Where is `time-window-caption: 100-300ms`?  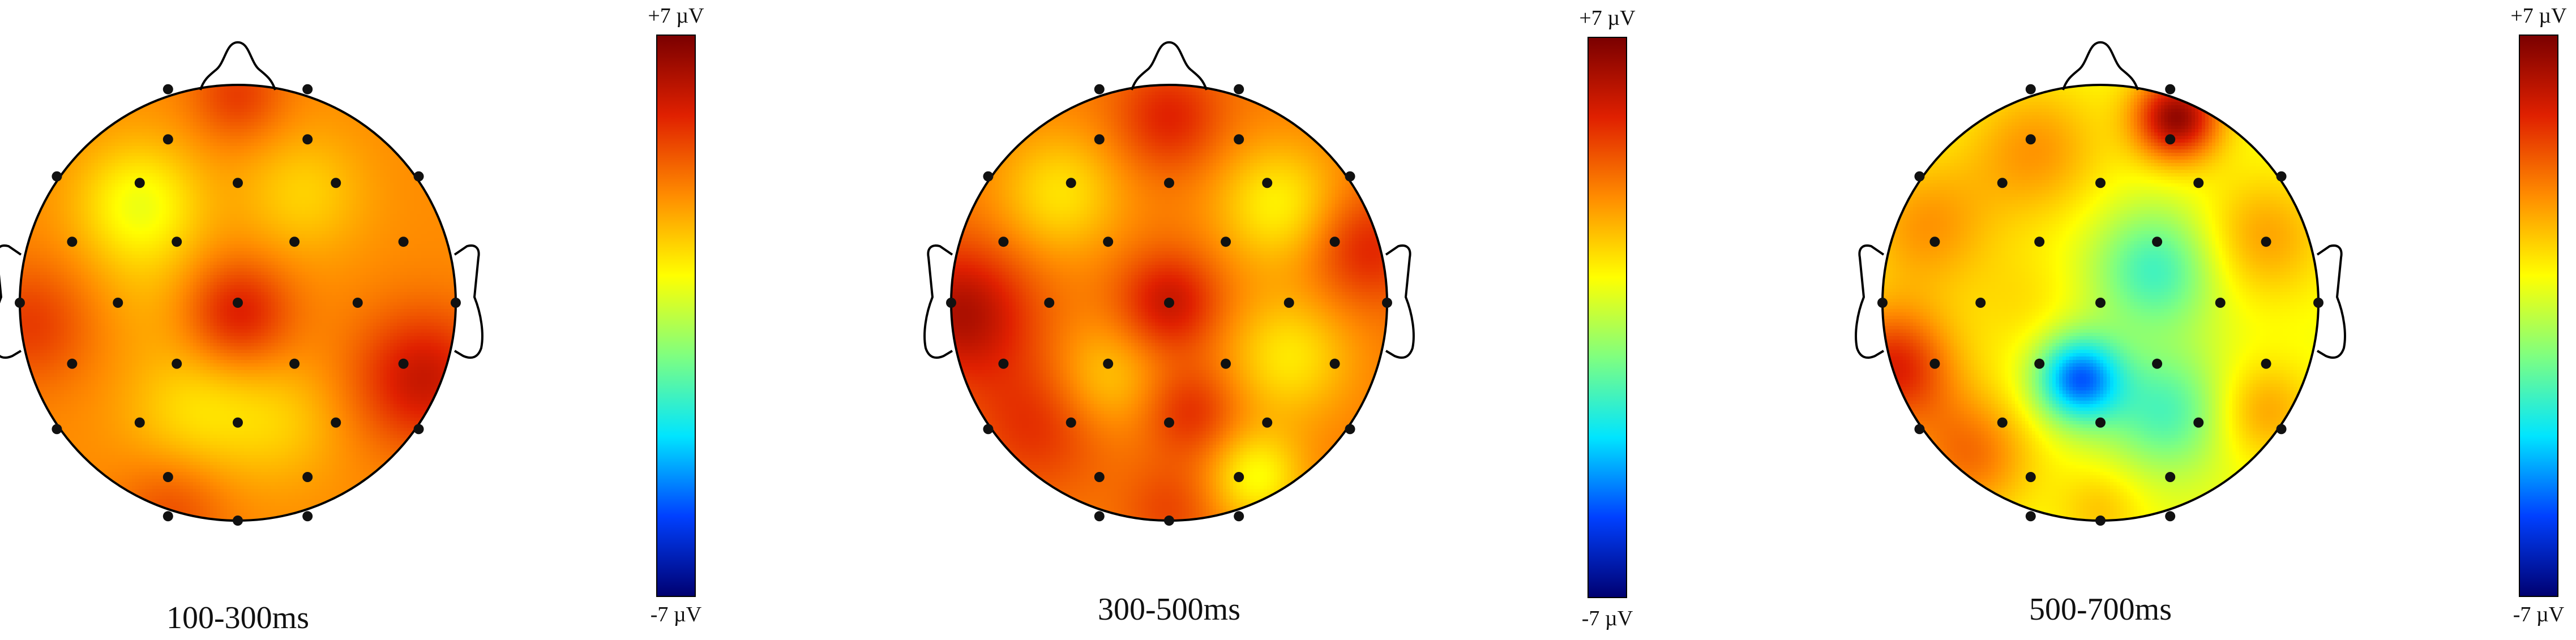
time-window-caption: 100-300ms is located at coordinates (237, 617).